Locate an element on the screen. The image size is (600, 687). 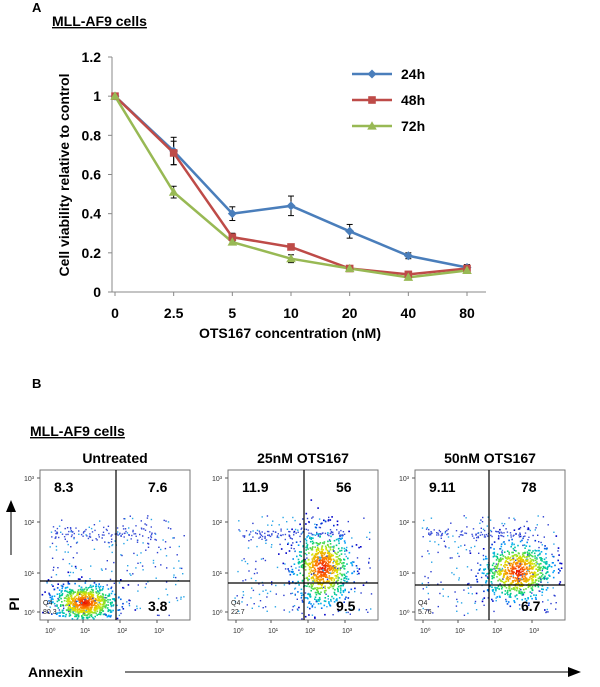
x-tick-label: 0 is located at coordinates (115, 313).